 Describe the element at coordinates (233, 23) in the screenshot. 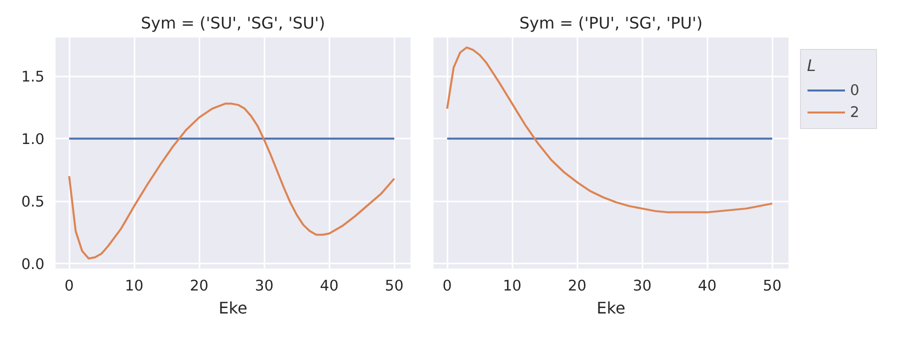

I see `chart-title: Sym = ('SU', 'SG', 'SU')` at that location.